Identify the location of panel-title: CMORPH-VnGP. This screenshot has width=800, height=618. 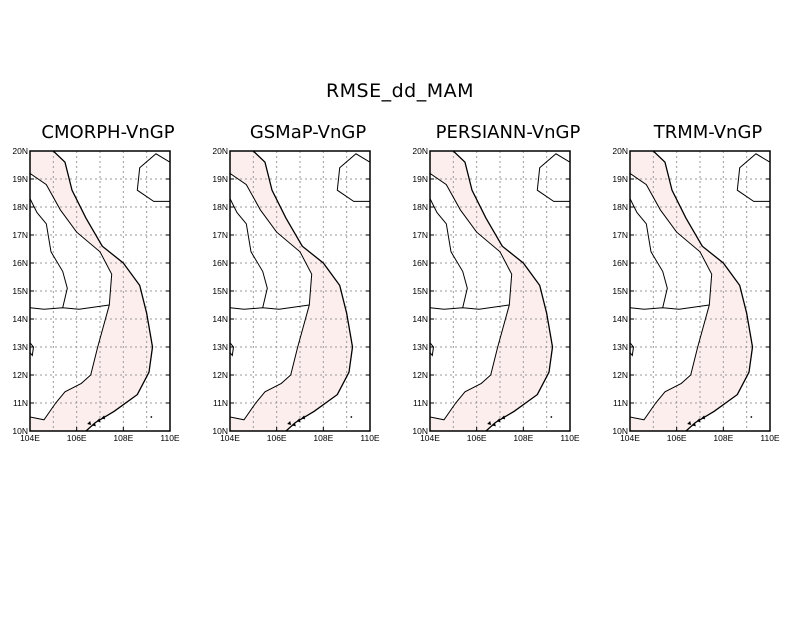
(108, 132).